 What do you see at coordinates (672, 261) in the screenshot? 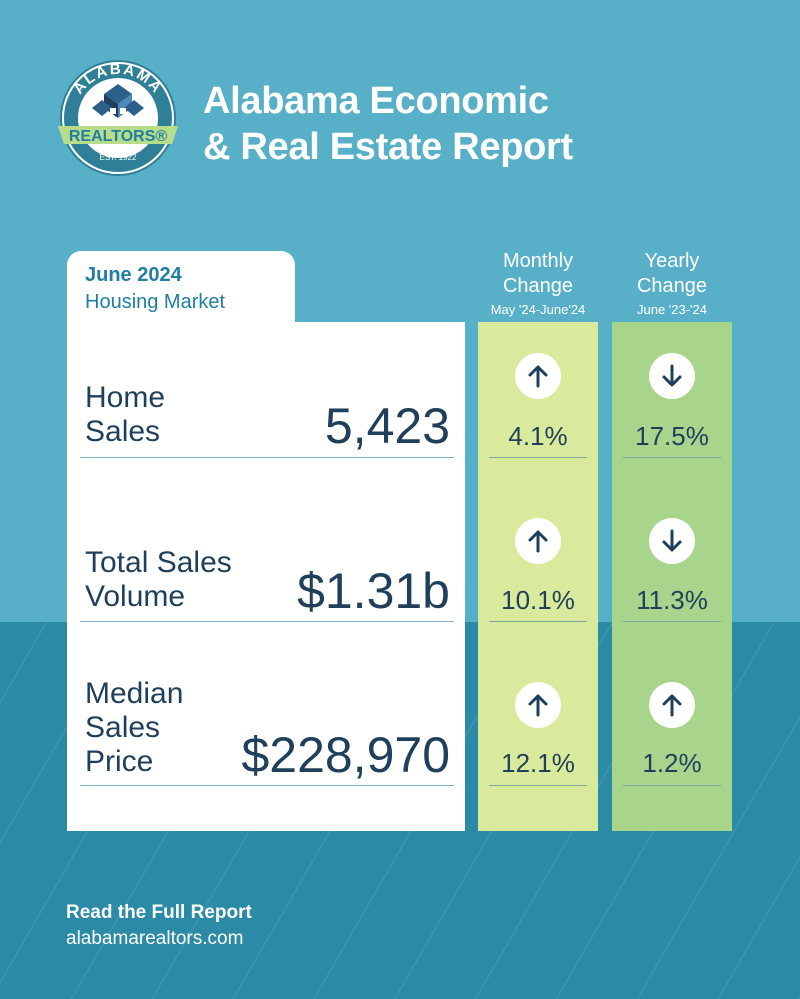
I see `yearly-header-line-1: Yearly` at bounding box center [672, 261].